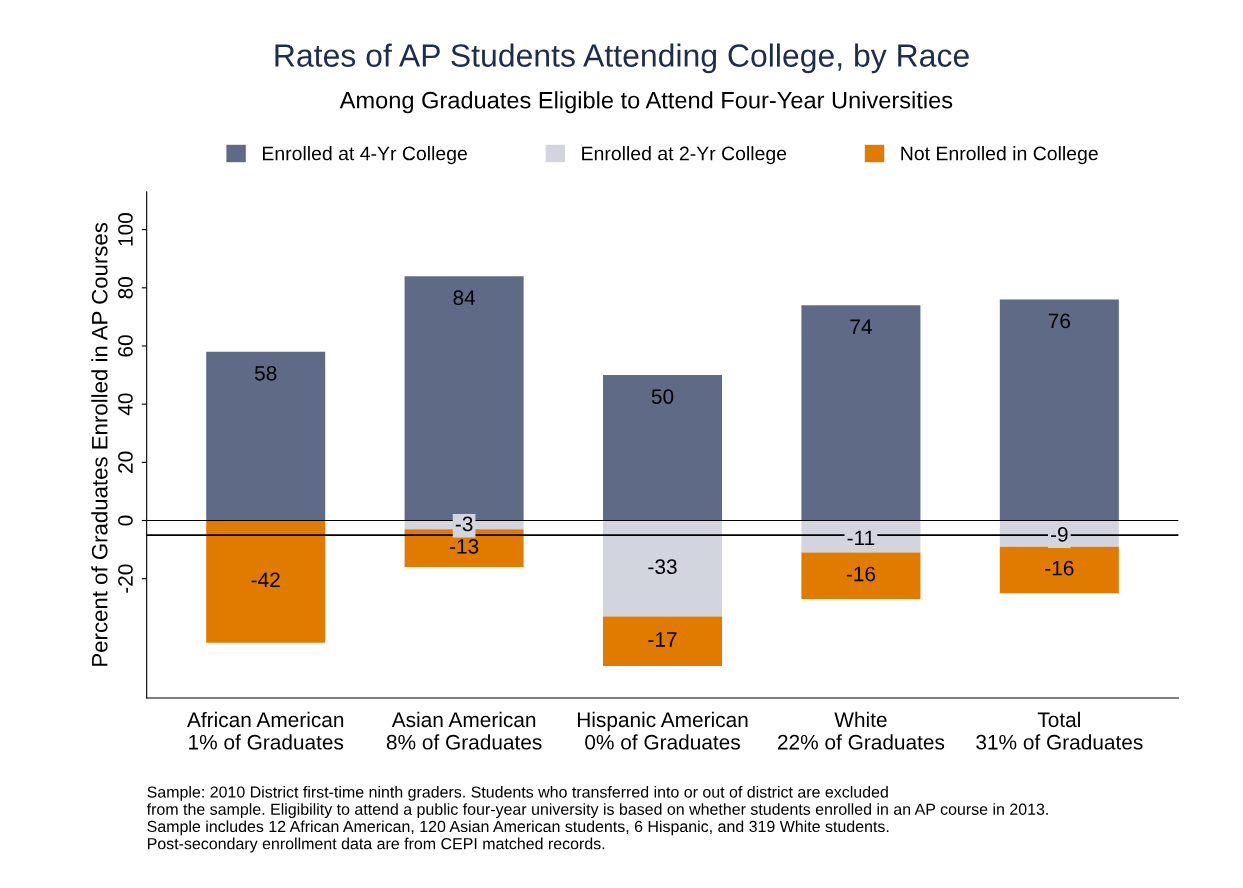  What do you see at coordinates (662, 567) in the screenshot?
I see `data-label: -33` at bounding box center [662, 567].